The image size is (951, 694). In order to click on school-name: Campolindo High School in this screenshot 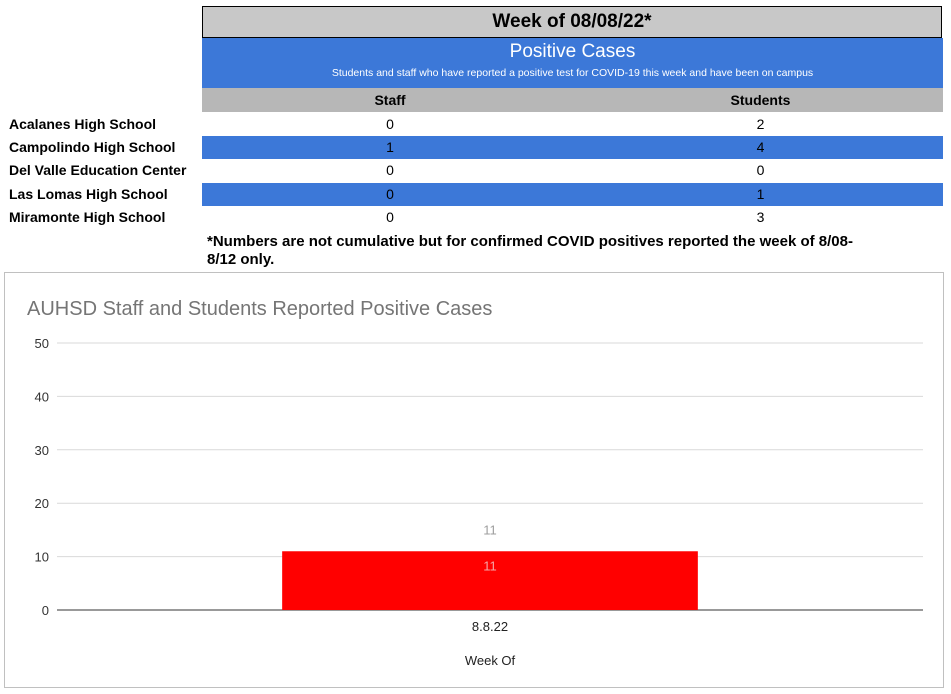, I will do `click(92, 147)`.